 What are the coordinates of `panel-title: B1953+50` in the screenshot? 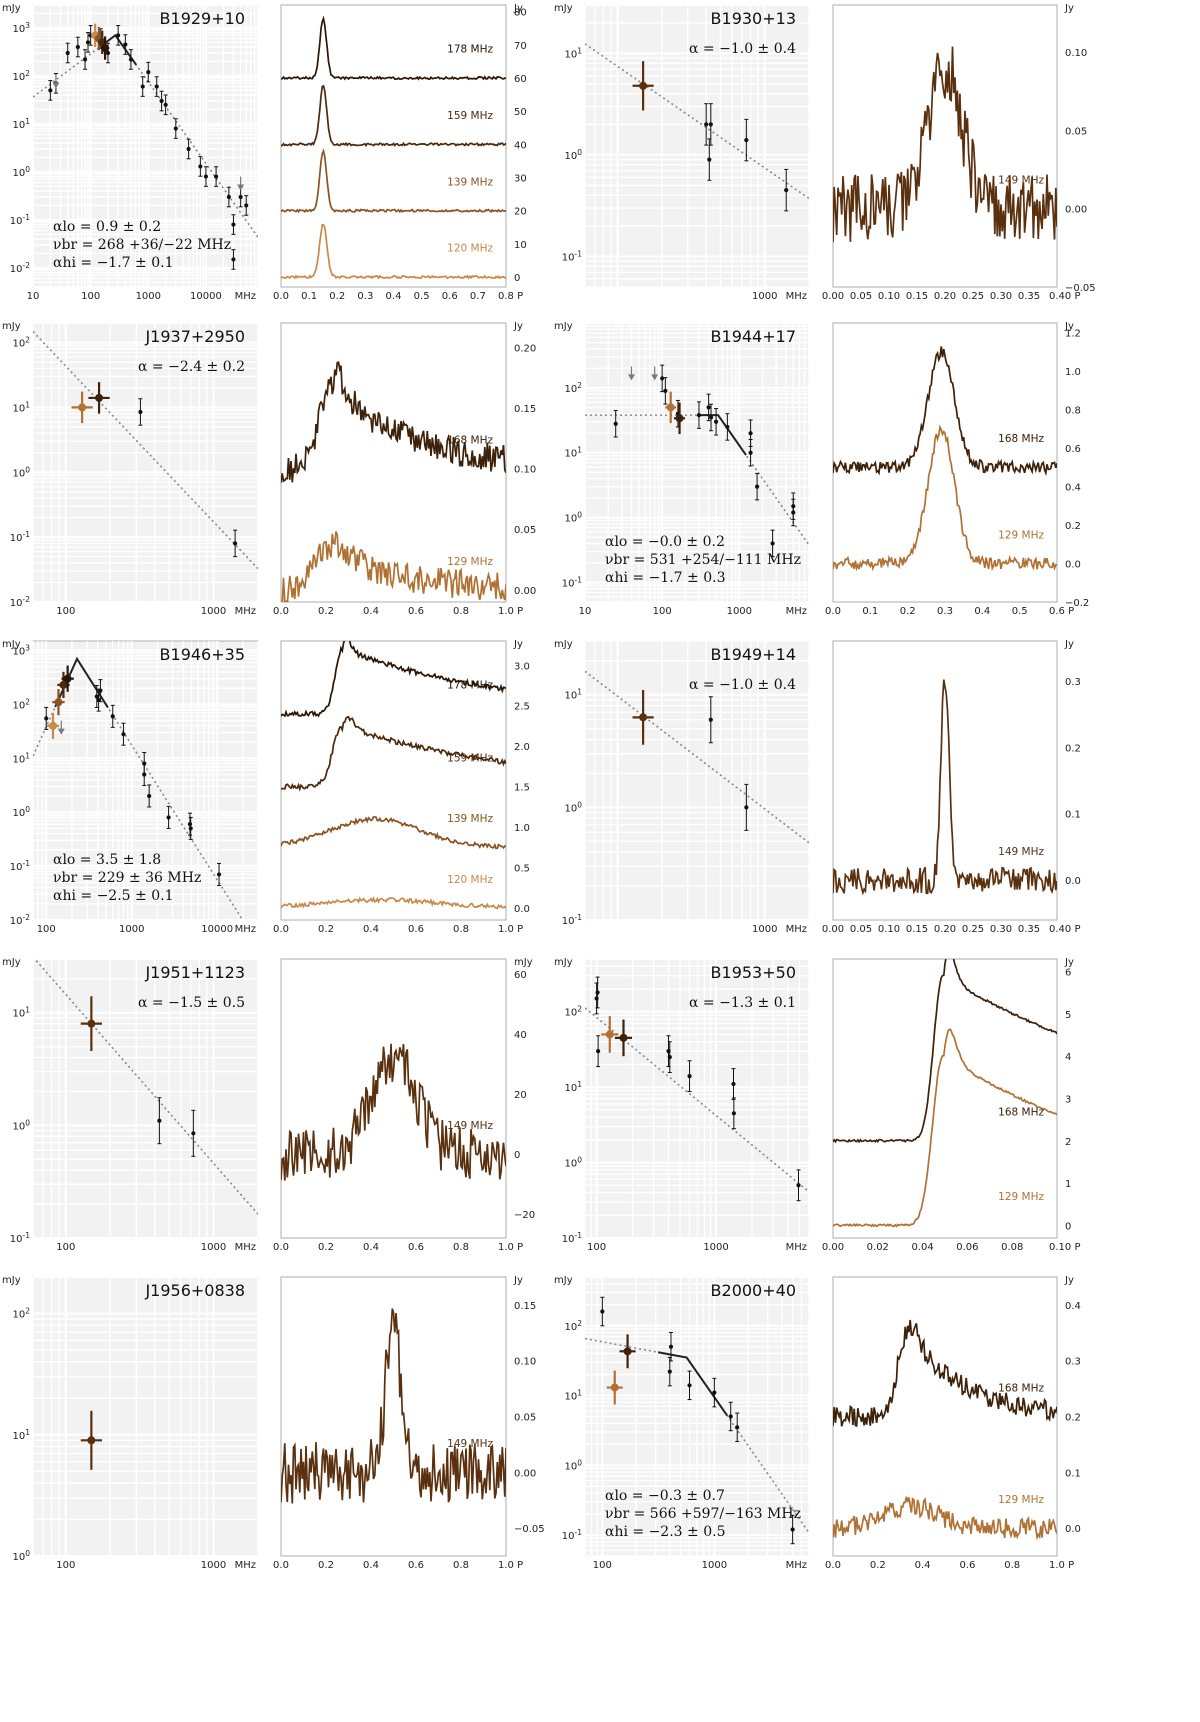 It's located at (753, 972).